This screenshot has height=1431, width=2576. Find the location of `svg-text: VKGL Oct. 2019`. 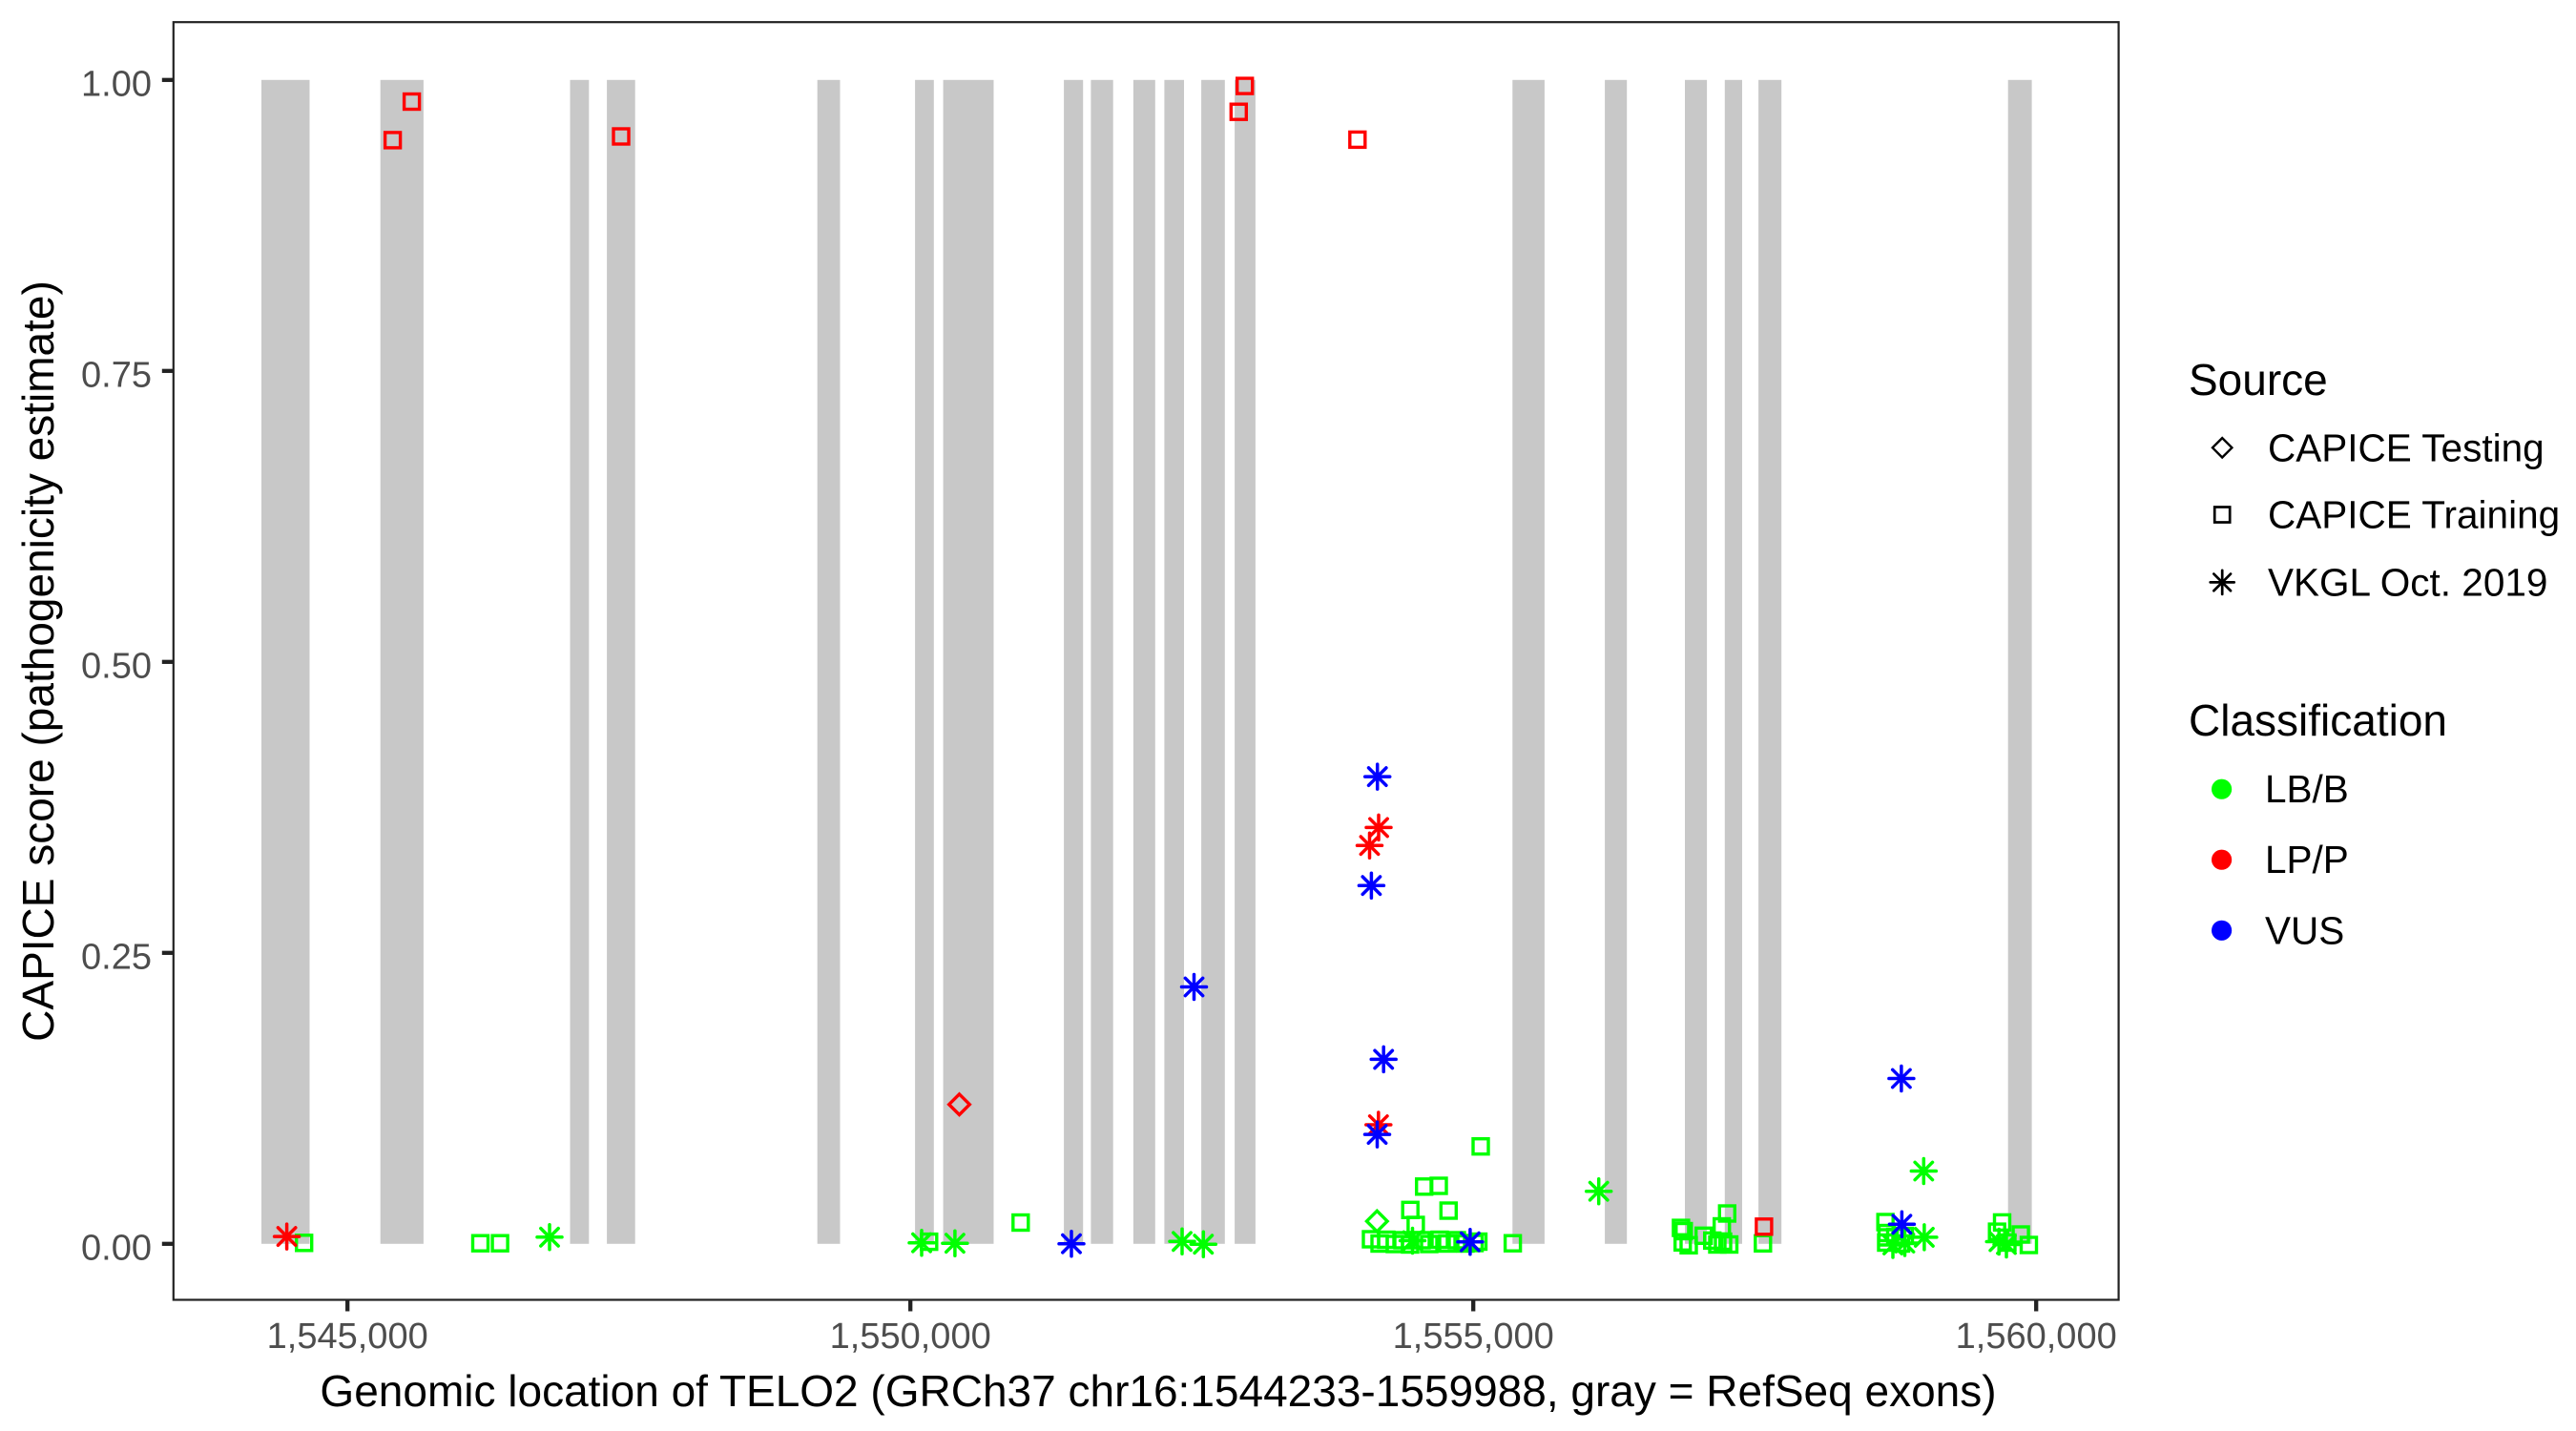

svg-text: VKGL Oct. 2019 is located at coordinates (2407, 582).